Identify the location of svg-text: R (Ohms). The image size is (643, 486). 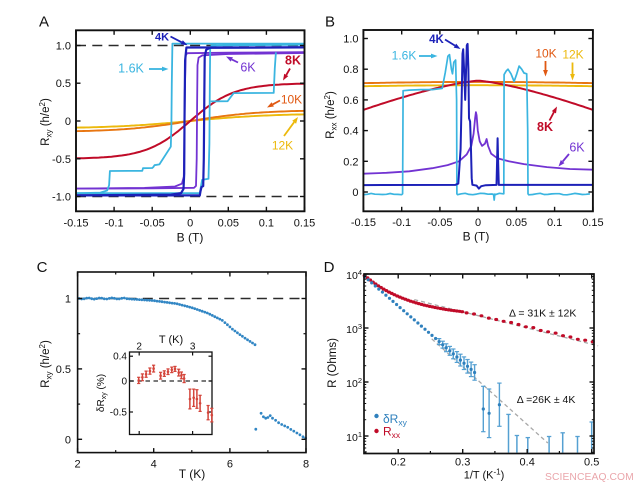
(333, 363).